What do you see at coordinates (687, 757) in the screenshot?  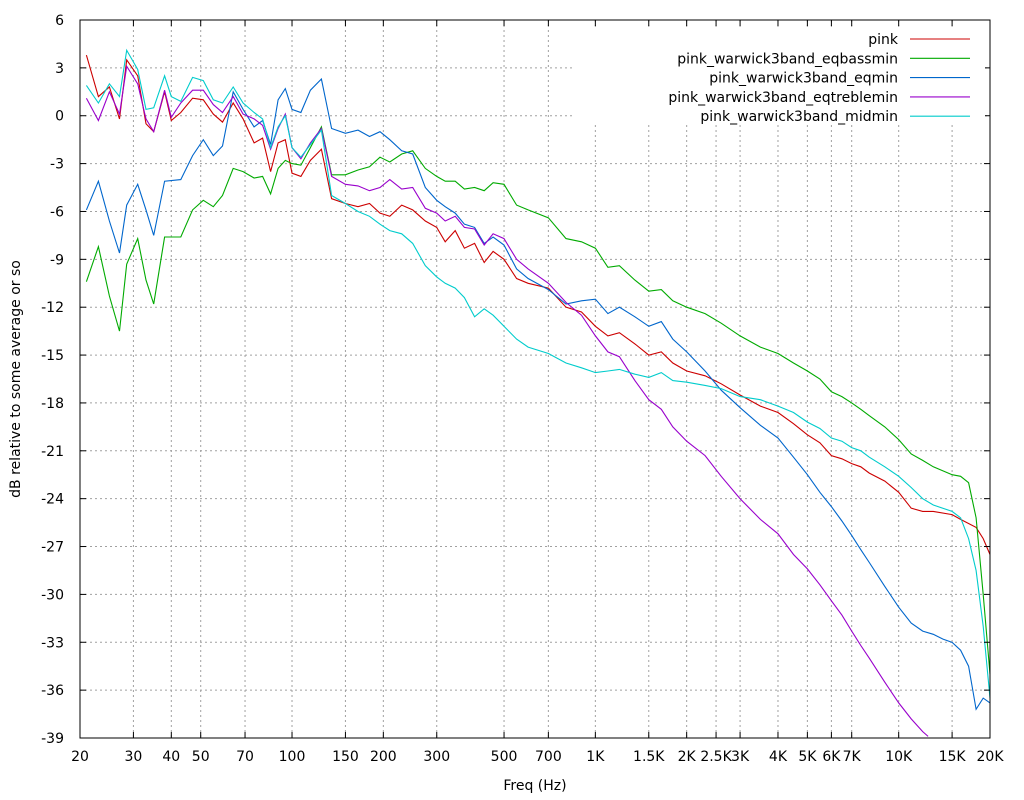 I see `x-tick-label: 2K` at bounding box center [687, 757].